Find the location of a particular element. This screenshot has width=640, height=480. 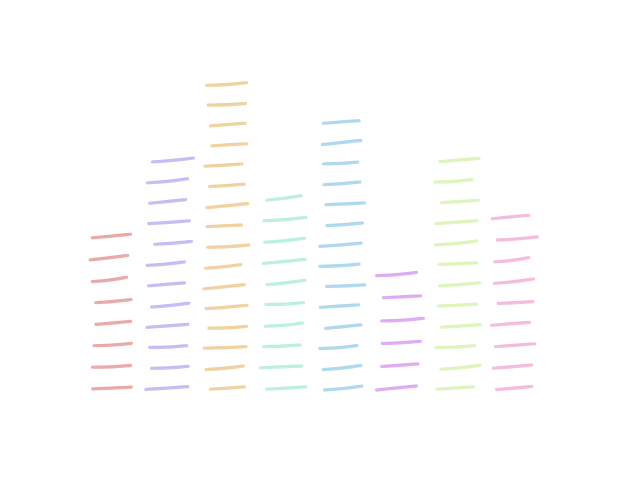

bar-3-stroke-texture is located at coordinates (227, 103).